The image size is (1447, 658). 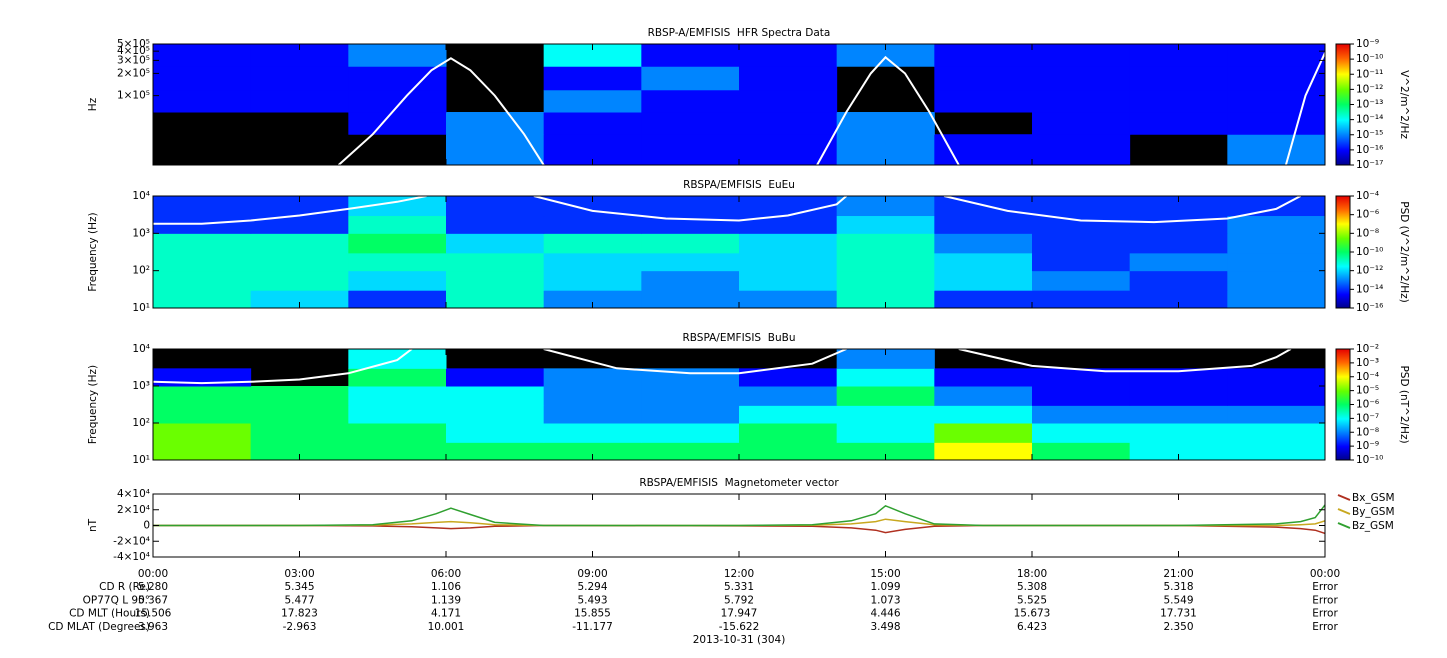 I want to click on y-tick-label: 4×10⁵, so click(x=133, y=51).